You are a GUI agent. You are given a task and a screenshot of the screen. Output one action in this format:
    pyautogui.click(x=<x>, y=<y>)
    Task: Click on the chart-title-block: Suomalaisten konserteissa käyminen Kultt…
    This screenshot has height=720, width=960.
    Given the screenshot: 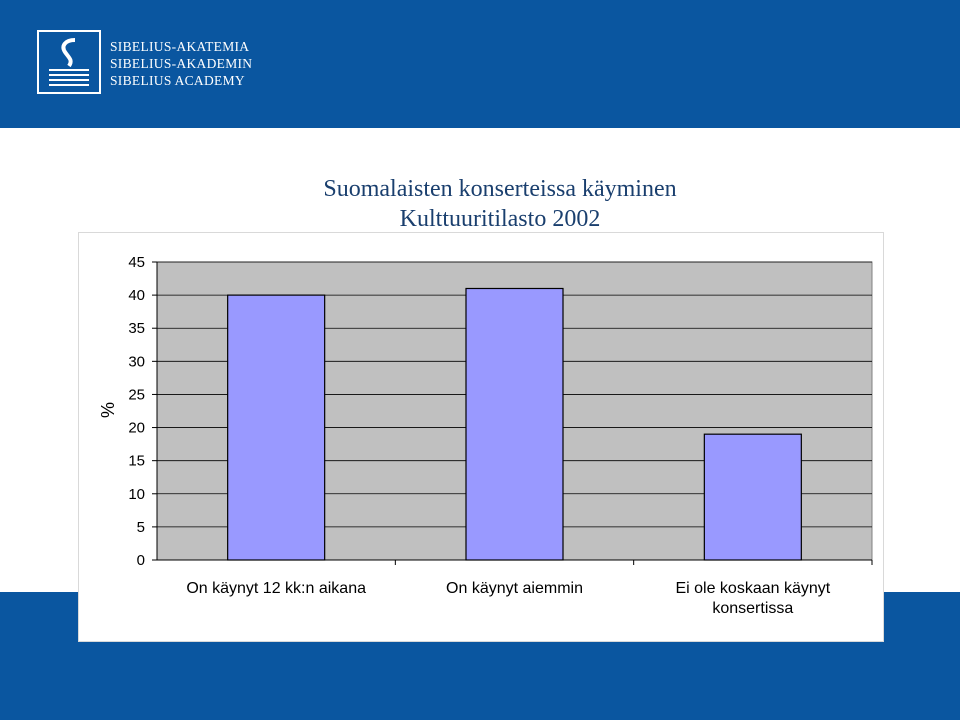 What is the action you would take?
    pyautogui.click(x=500, y=204)
    